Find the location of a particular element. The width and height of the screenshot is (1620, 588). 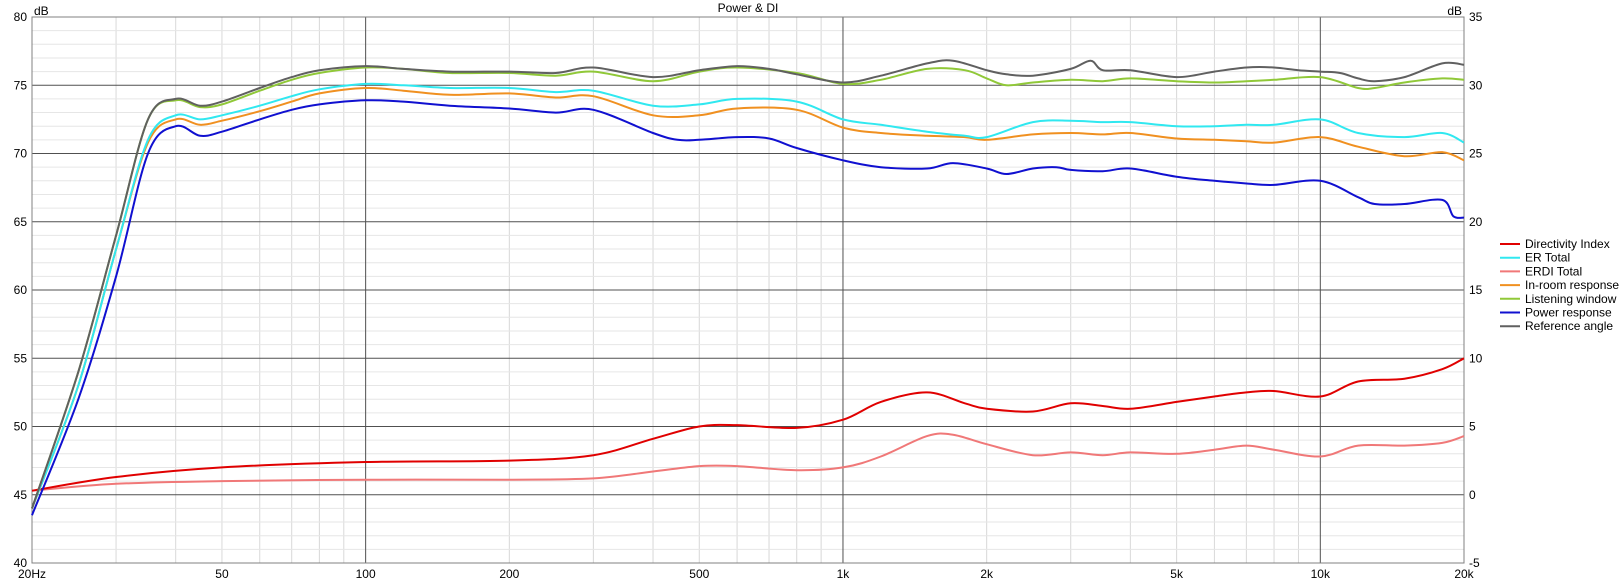

y-left-tick-label: 65 is located at coordinates (21, 222).